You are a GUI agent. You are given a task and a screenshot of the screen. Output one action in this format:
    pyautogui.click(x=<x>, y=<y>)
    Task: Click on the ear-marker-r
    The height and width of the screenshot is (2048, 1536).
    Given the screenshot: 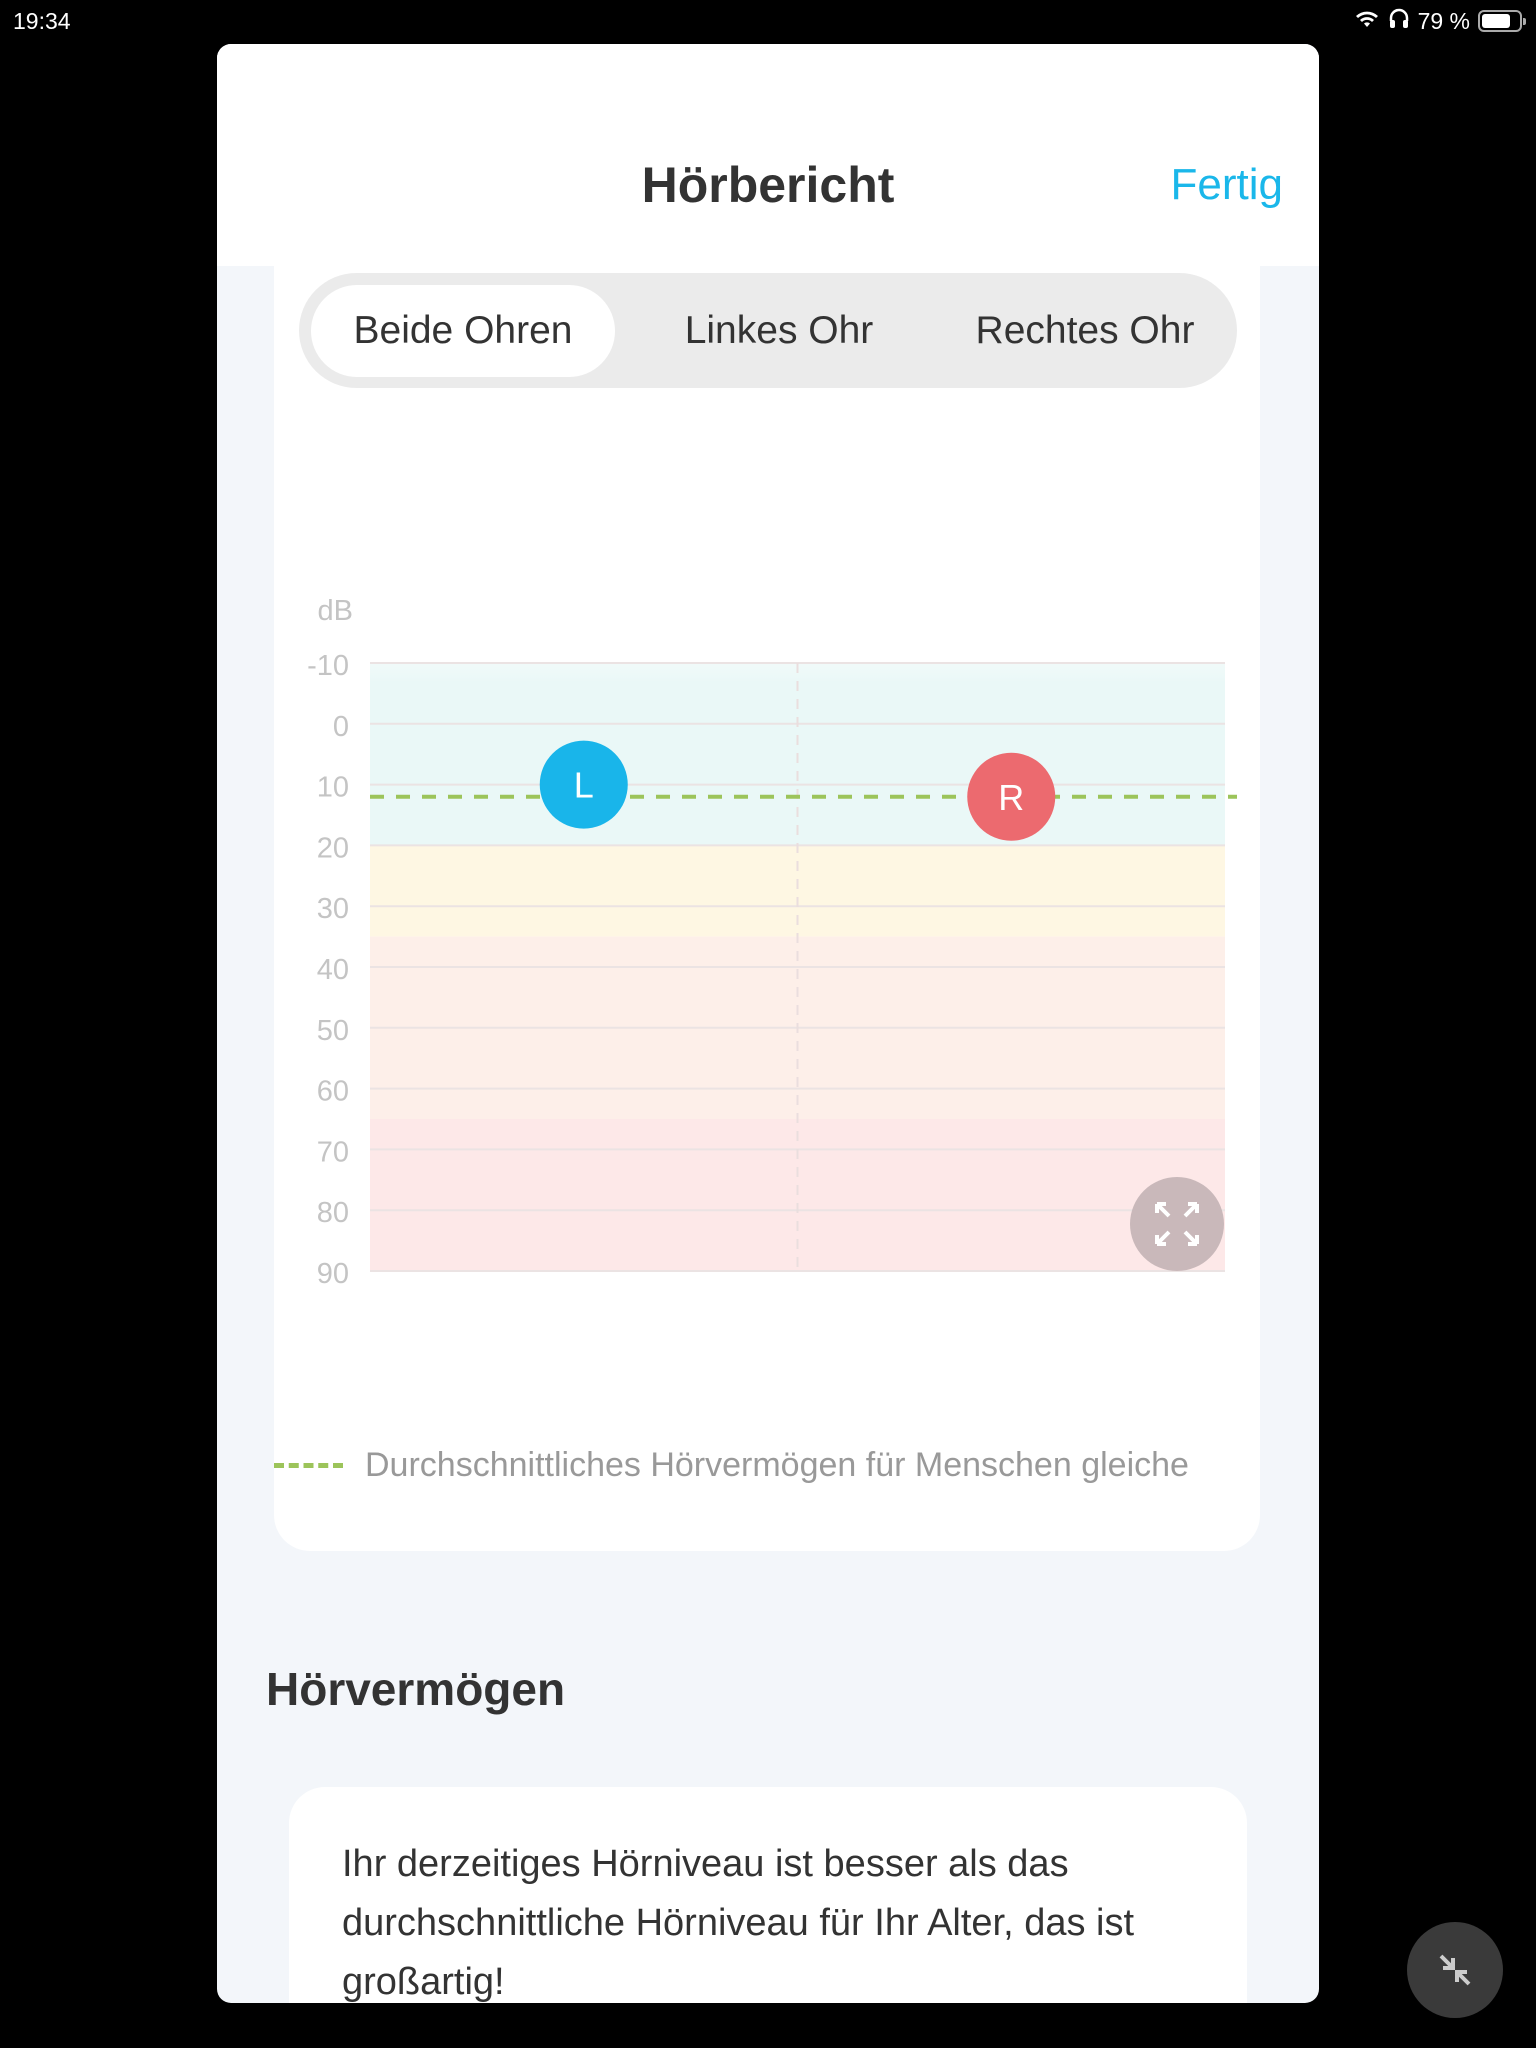 What is the action you would take?
    pyautogui.click(x=1011, y=796)
    